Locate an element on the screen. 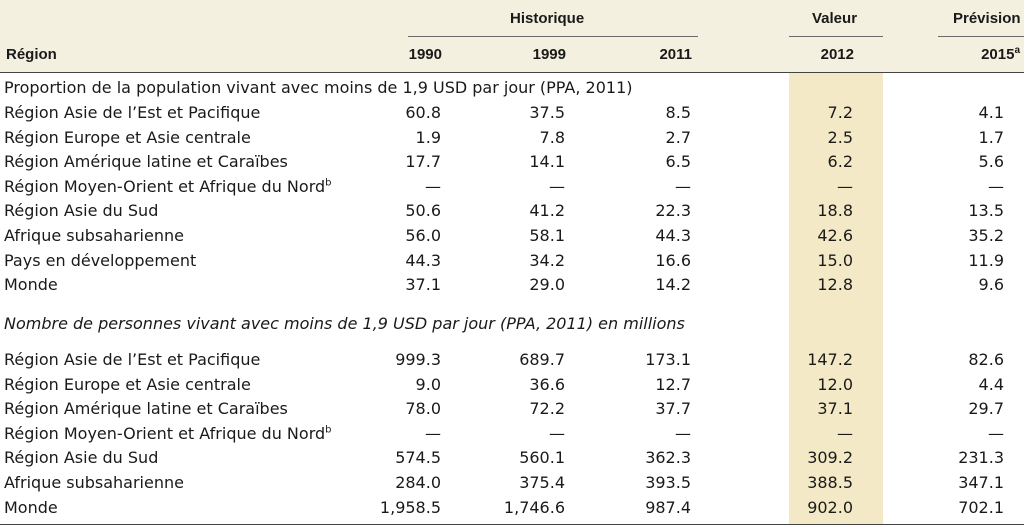 The height and width of the screenshot is (532, 1024). cell-1990: 37.1 is located at coordinates (423, 285).